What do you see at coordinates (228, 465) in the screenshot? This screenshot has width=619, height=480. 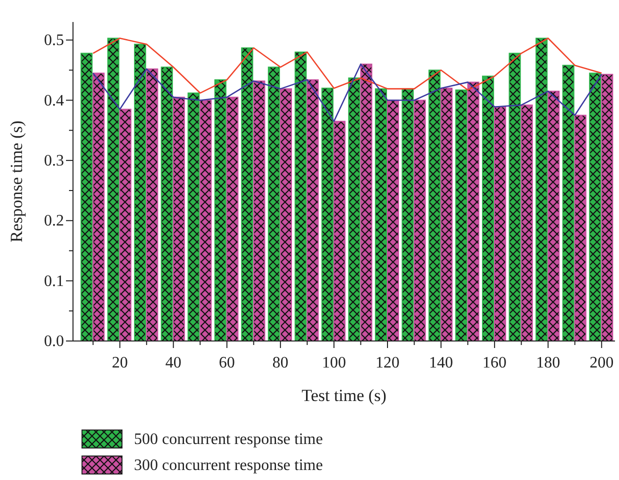 I see `legend-label: 300 concurrent response time` at bounding box center [228, 465].